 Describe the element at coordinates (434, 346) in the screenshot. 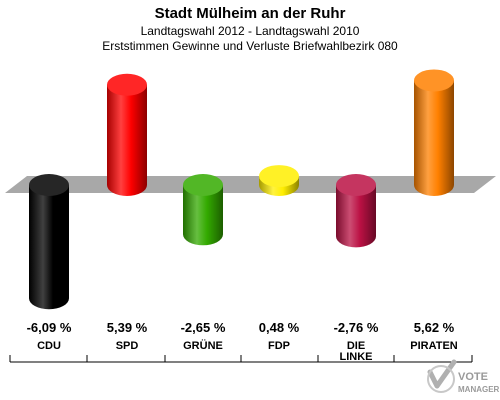

I see `category-label-piraten: PIRATEN` at that location.